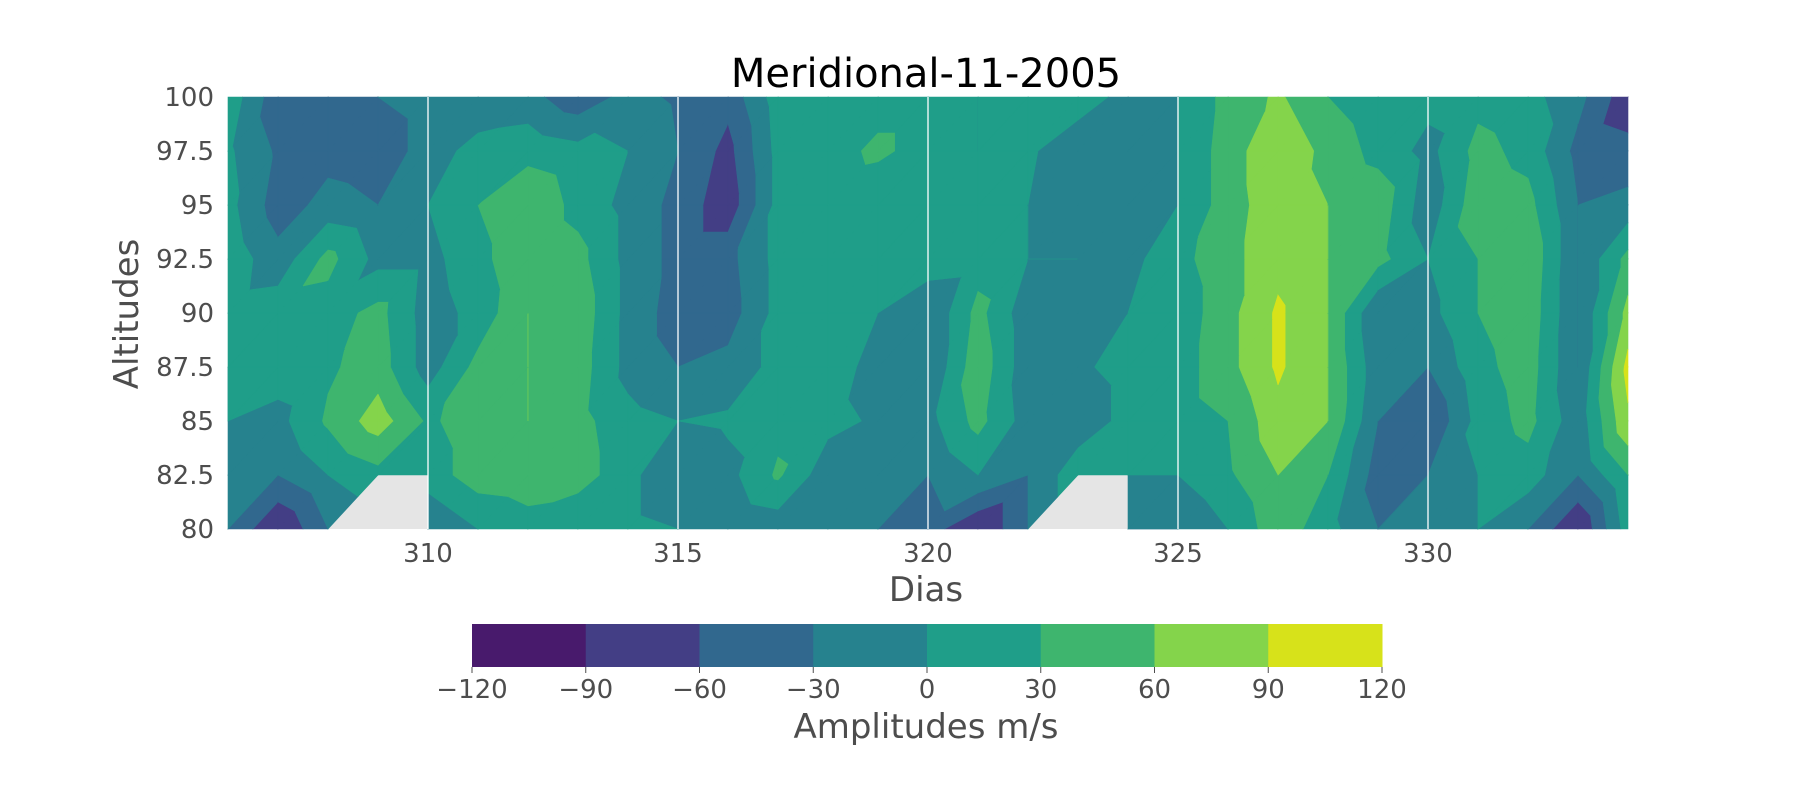  Describe the element at coordinates (185, 152) in the screenshot. I see `y-tick-label: 97.5` at that location.